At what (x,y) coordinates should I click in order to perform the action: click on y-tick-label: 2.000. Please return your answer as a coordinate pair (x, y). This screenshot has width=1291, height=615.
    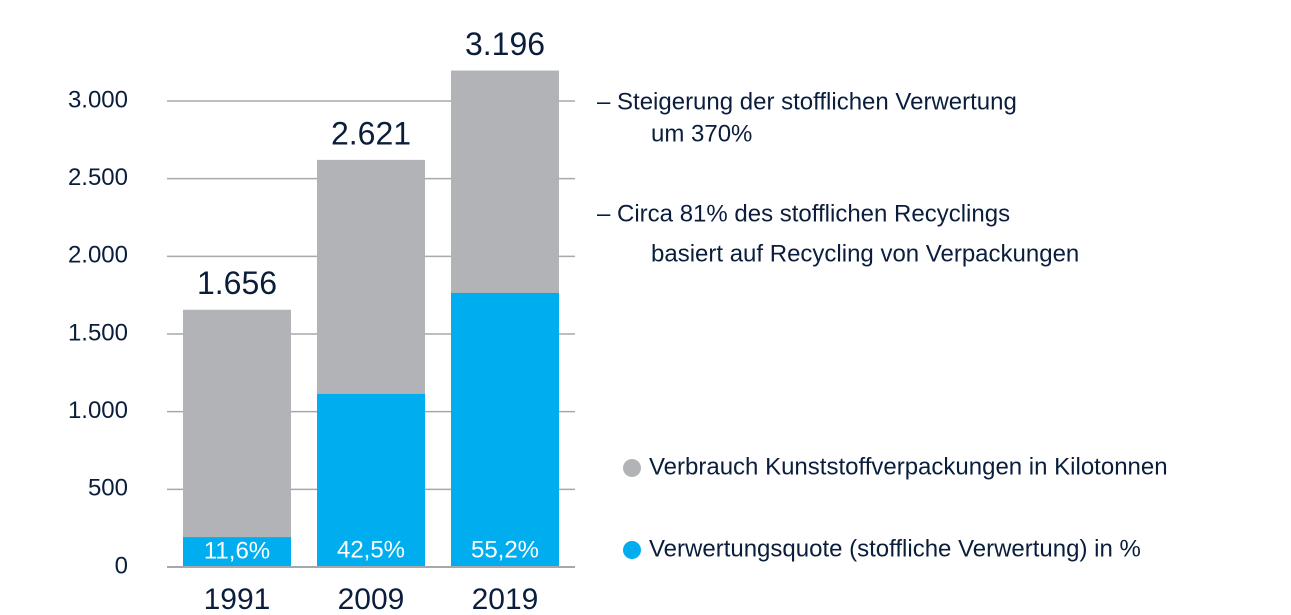
    Looking at the image, I should click on (98, 255).